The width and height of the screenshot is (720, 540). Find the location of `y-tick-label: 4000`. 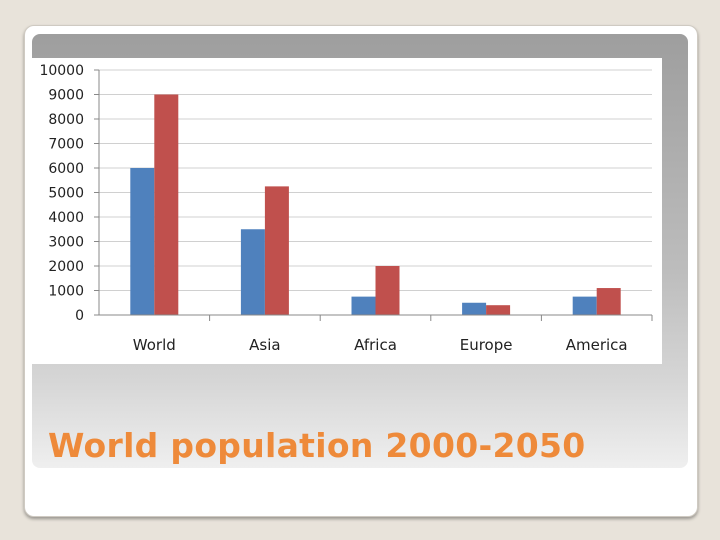

y-tick-label: 4000 is located at coordinates (66, 218).